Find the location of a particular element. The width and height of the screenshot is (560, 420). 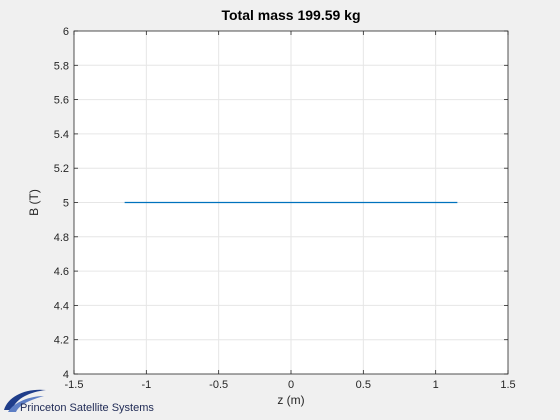

y-tick-label: 5.8 is located at coordinates (61, 66).